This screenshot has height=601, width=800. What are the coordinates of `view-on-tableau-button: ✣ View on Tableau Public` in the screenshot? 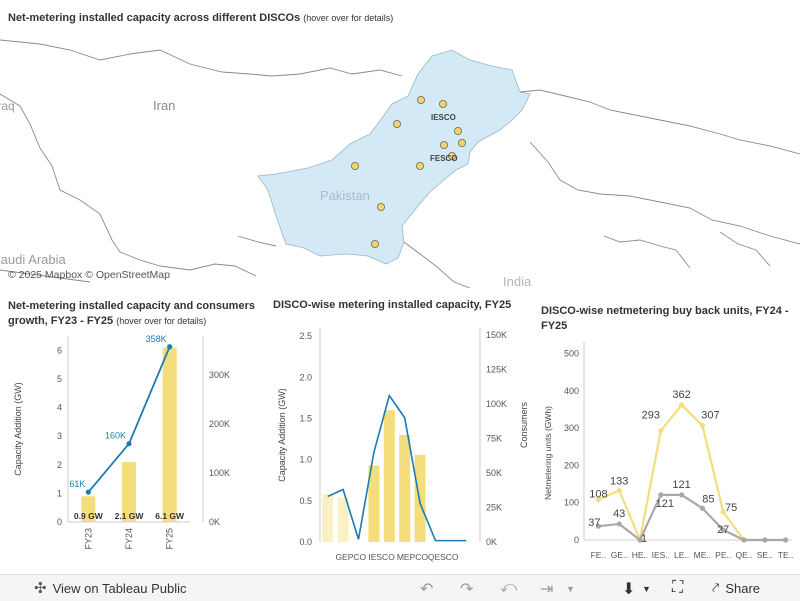 It's located at (110, 588).